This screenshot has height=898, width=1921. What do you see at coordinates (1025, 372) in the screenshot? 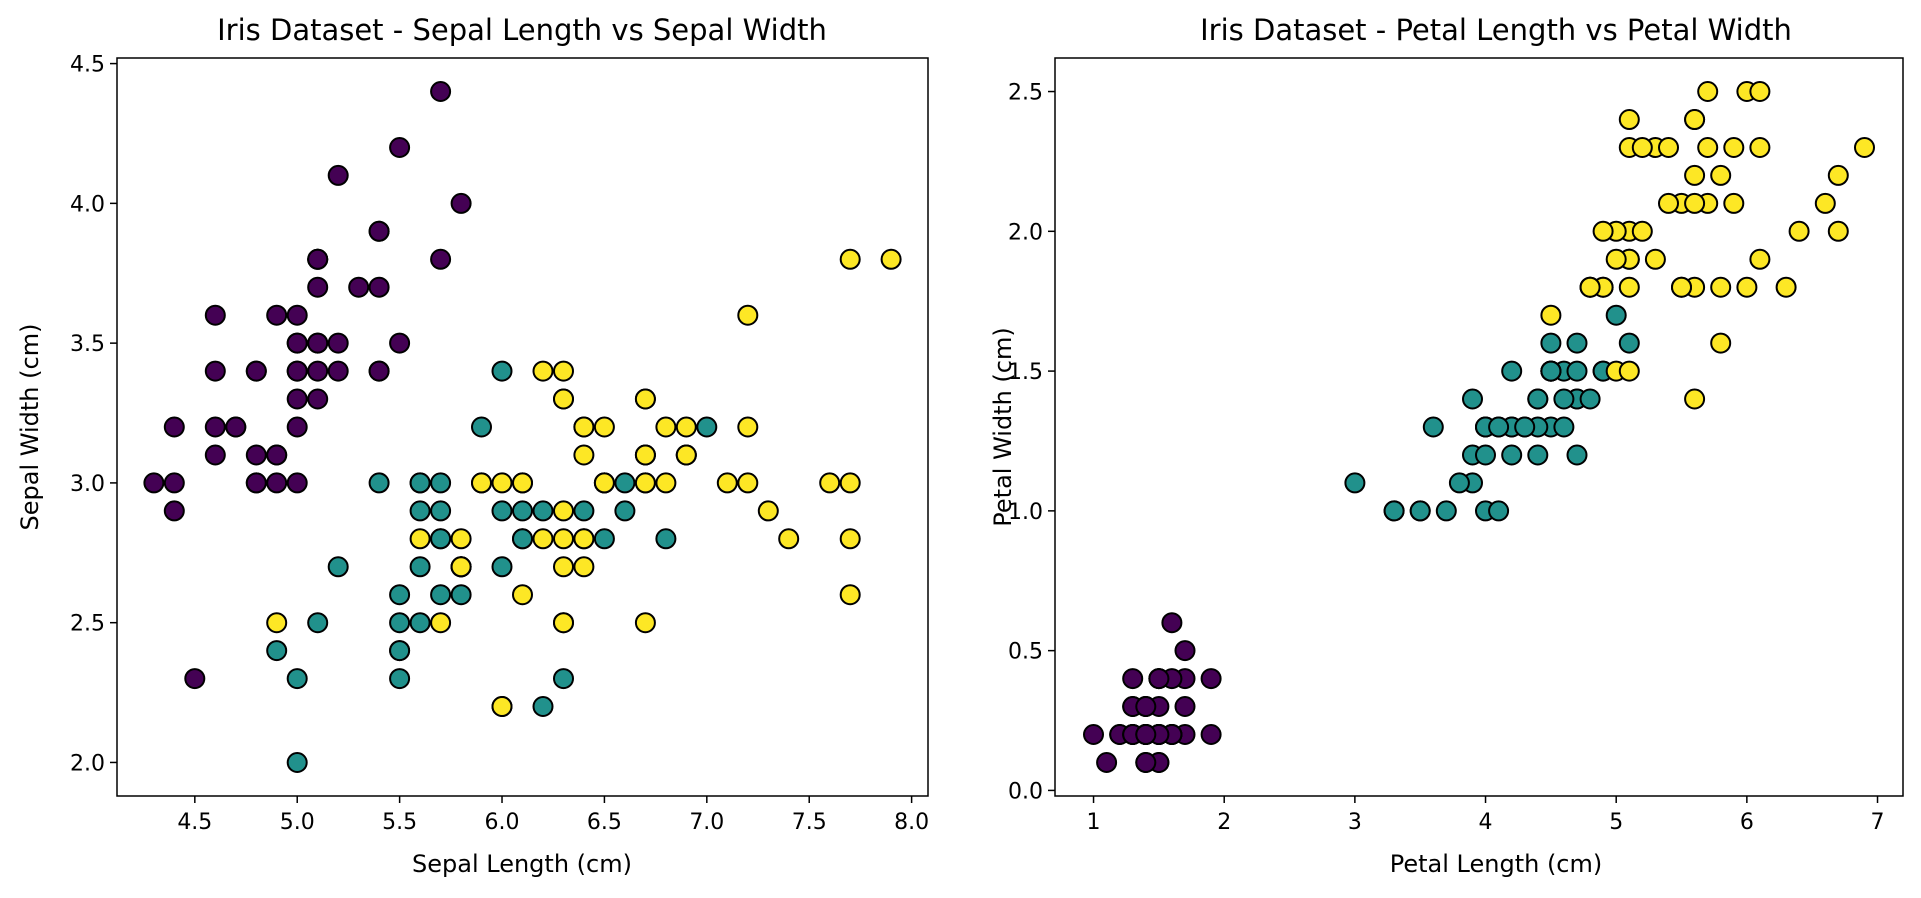
I see `y-tick-label: 1.5` at bounding box center [1025, 372].